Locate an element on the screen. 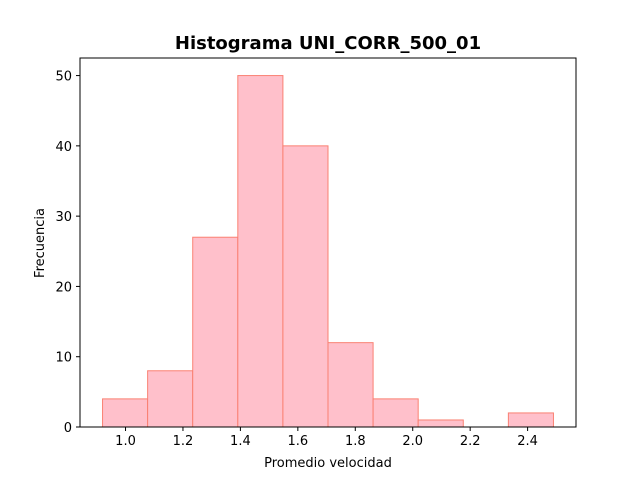 The height and width of the screenshot is (480, 640). x-axis-label: Promedio velocidad is located at coordinates (328, 463).